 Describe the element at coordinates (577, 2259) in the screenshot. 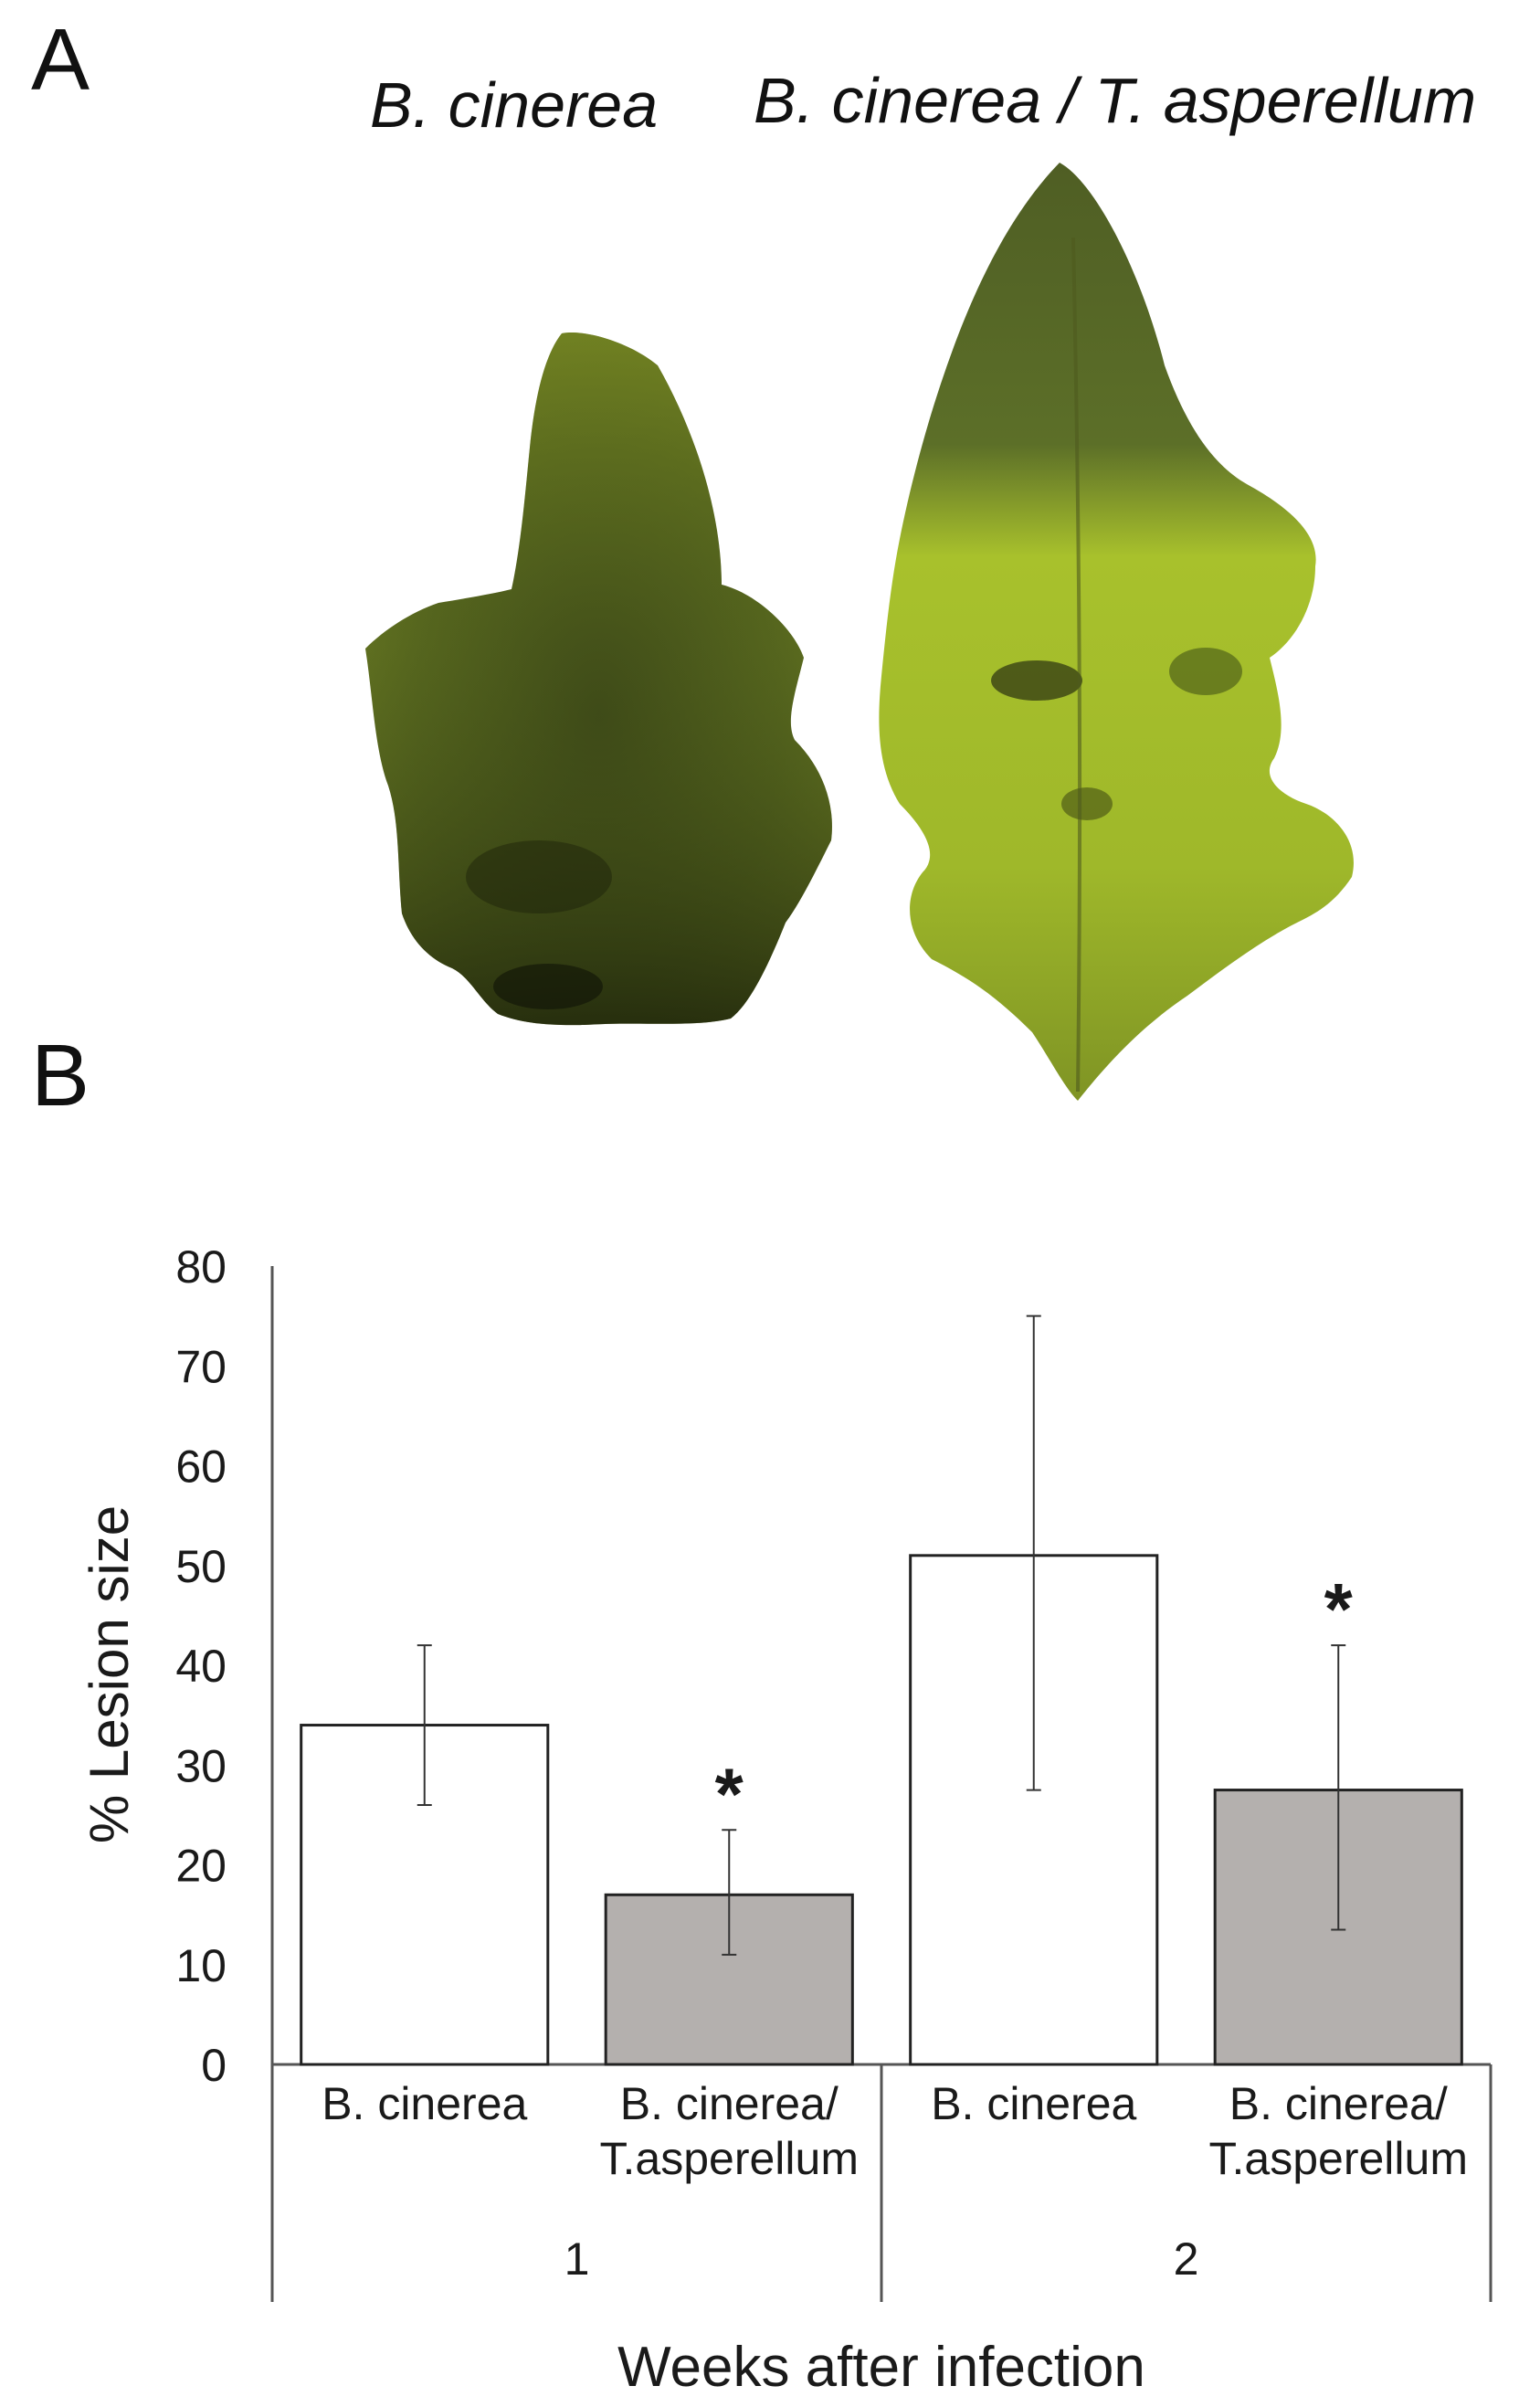

I see `group-tick-label: 1` at that location.